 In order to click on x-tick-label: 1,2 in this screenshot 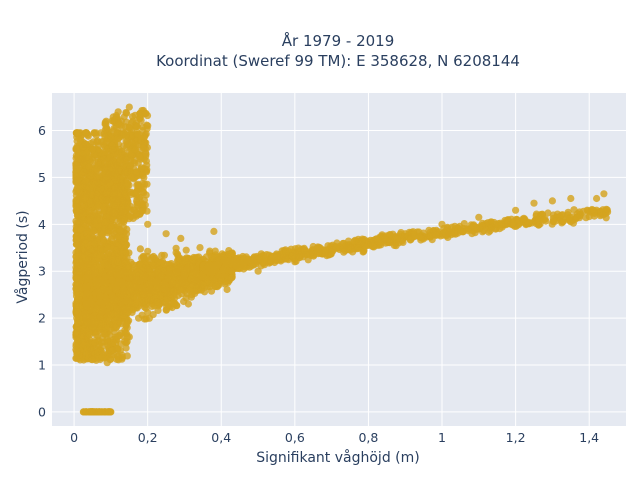, I will do `click(516, 437)`.